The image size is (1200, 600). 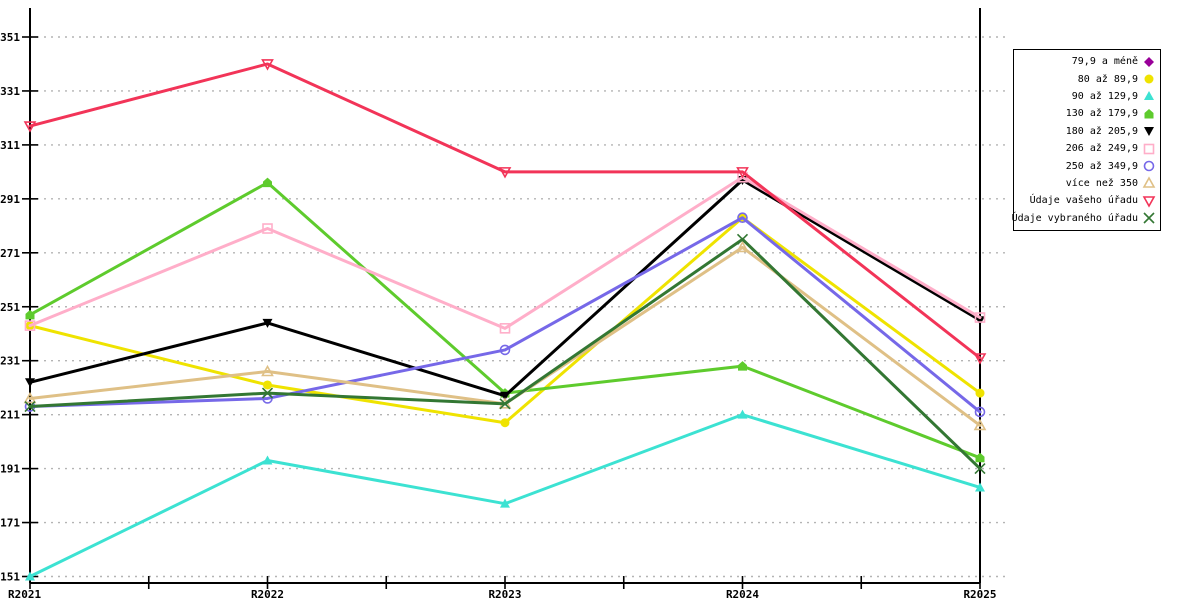 What do you see at coordinates (10, 523) in the screenshot?
I see `y-tick-label: 171` at bounding box center [10, 523].